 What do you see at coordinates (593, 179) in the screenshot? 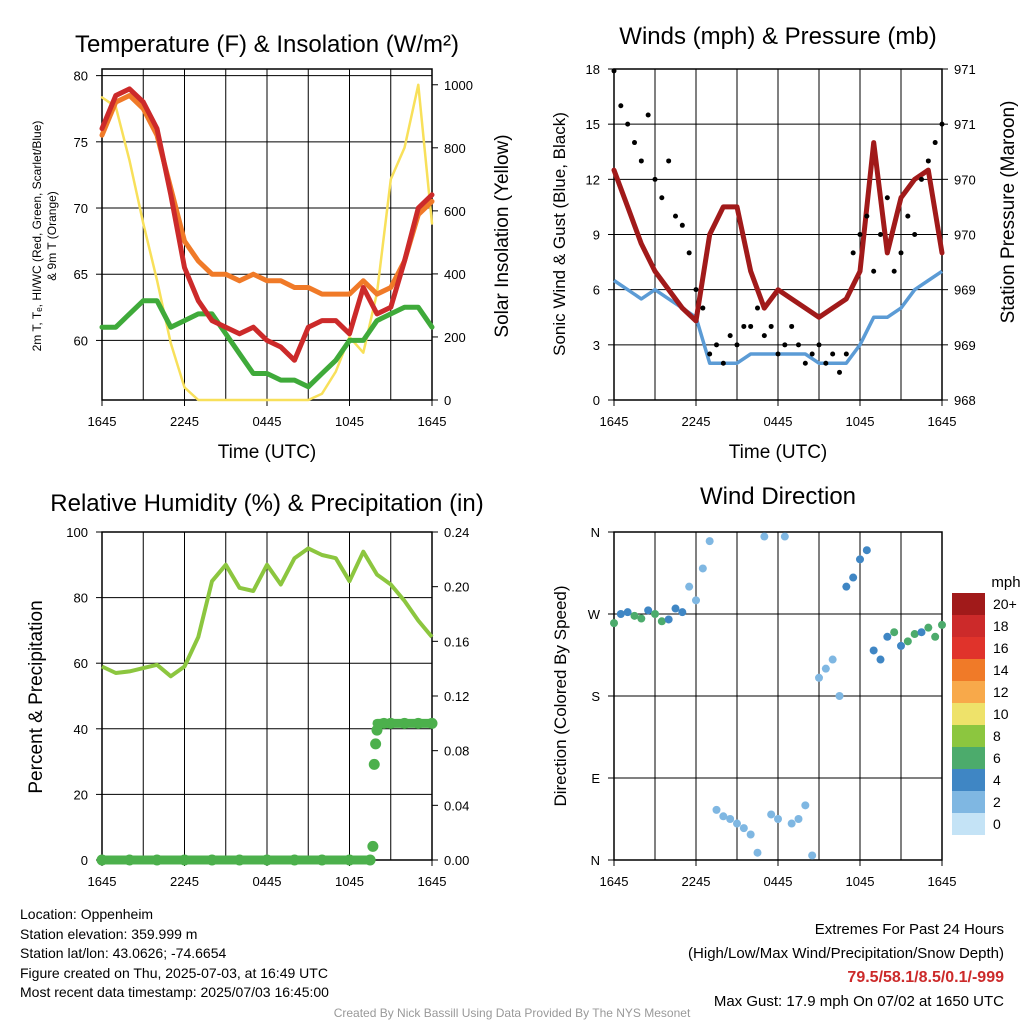
I see `y-tick-label-left: 12` at bounding box center [593, 179].